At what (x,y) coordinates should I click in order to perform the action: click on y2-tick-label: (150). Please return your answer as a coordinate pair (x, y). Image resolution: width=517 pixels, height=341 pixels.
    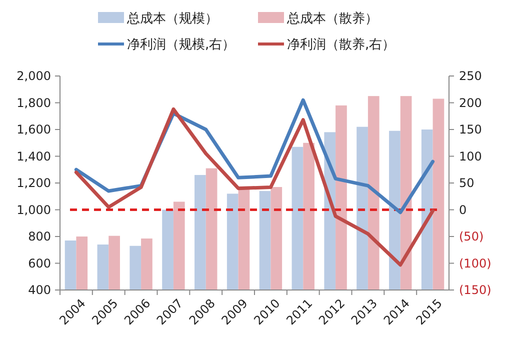
    Looking at the image, I should click on (475, 290).